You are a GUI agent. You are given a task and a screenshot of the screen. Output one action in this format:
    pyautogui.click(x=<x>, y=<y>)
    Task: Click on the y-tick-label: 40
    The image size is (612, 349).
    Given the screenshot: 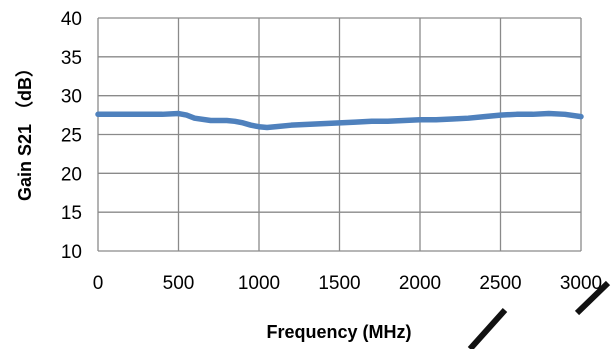 What is the action you would take?
    pyautogui.click(x=71, y=19)
    